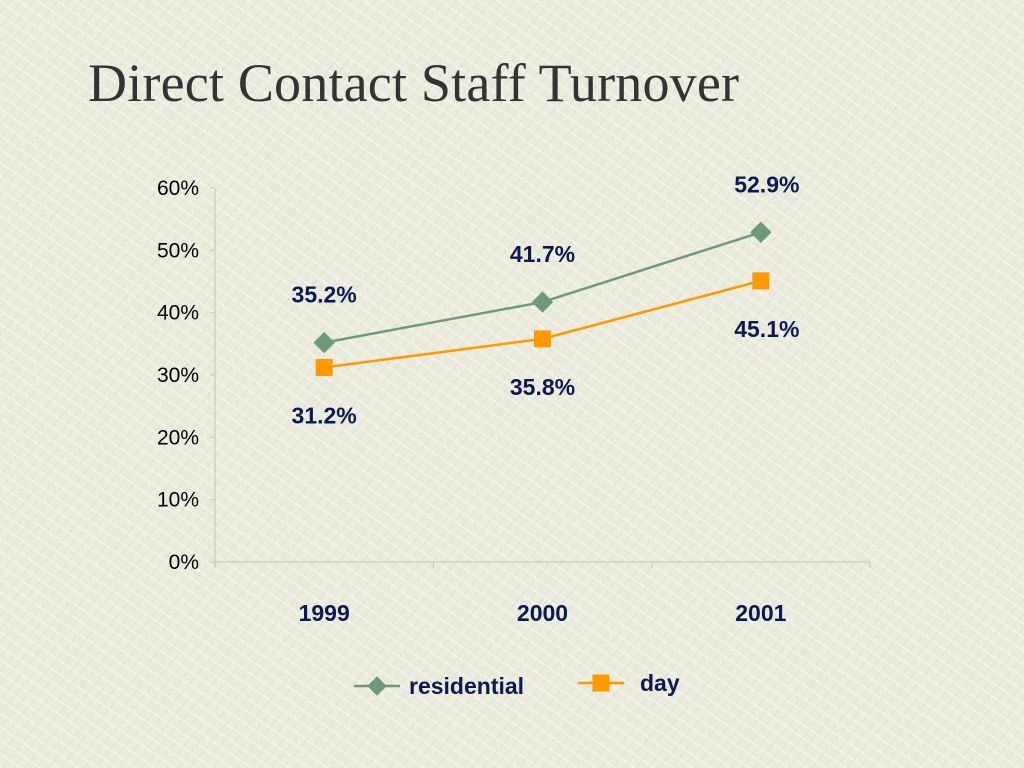  I want to click on legend-marker-residential, so click(377, 686).